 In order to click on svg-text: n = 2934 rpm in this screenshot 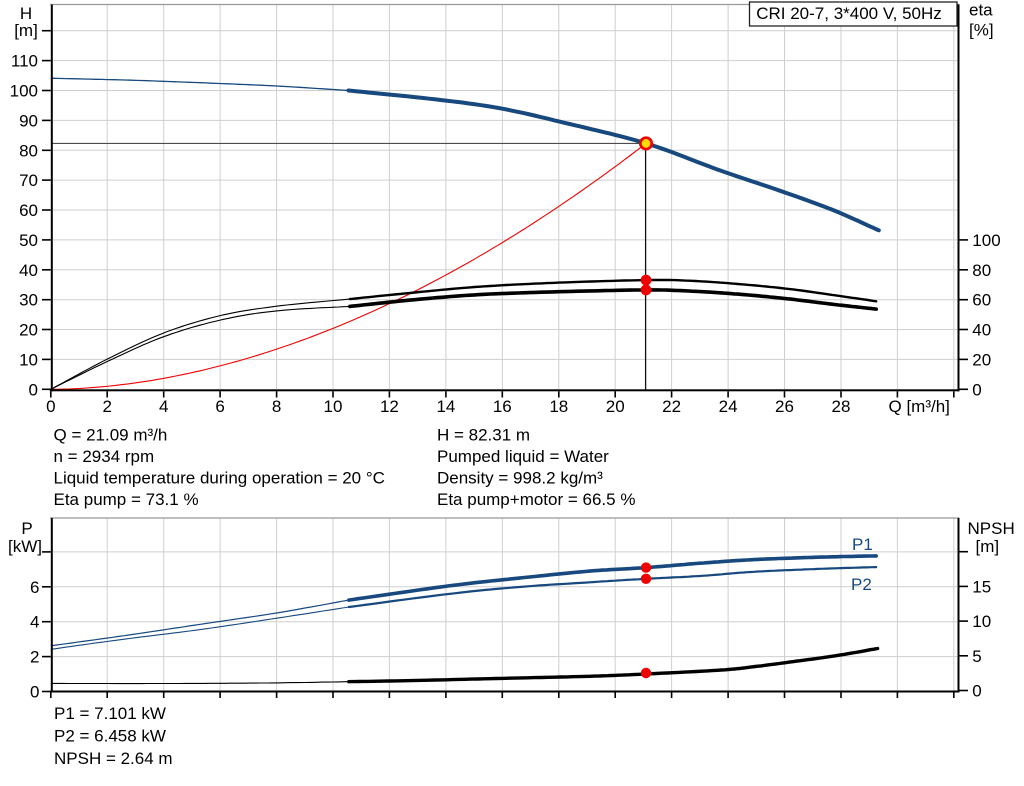, I will do `click(104, 456)`.